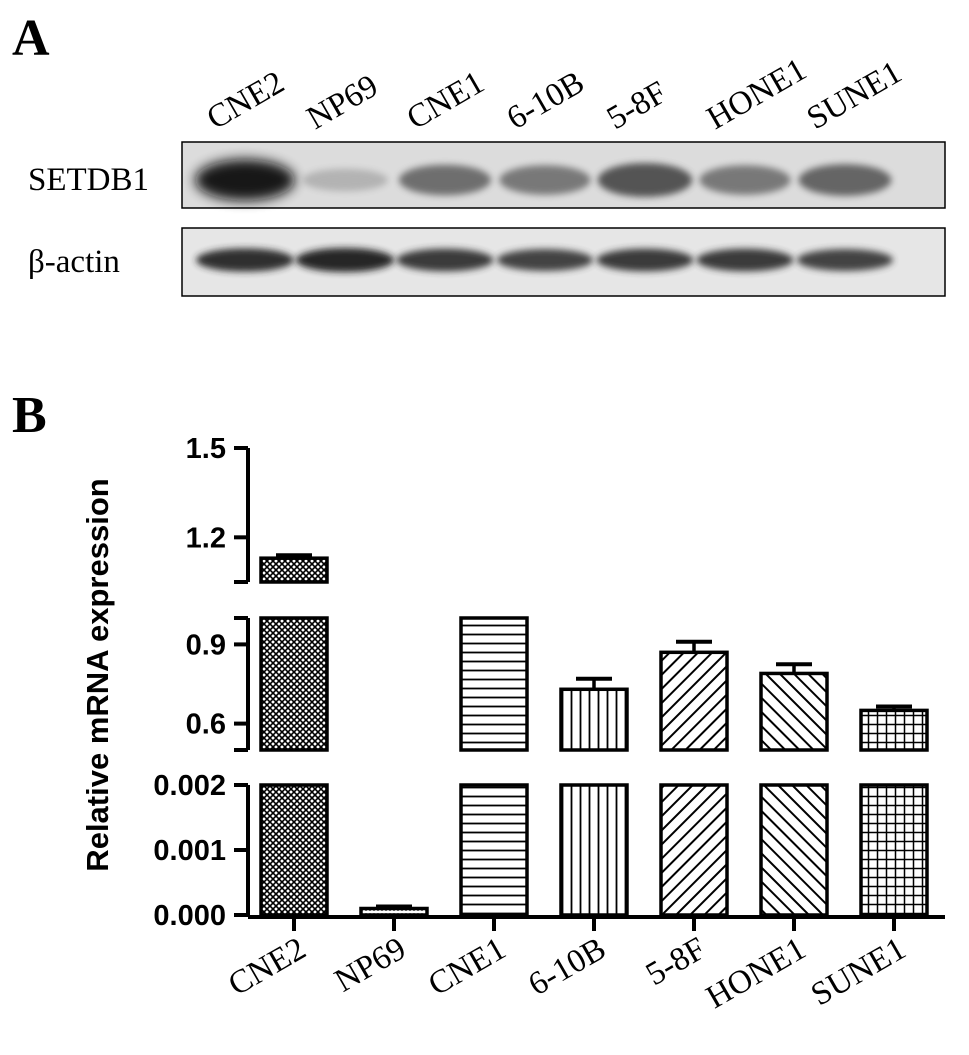 The image size is (969, 1055). Describe the element at coordinates (494, 766) in the screenshot. I see `bar-cne1` at that location.